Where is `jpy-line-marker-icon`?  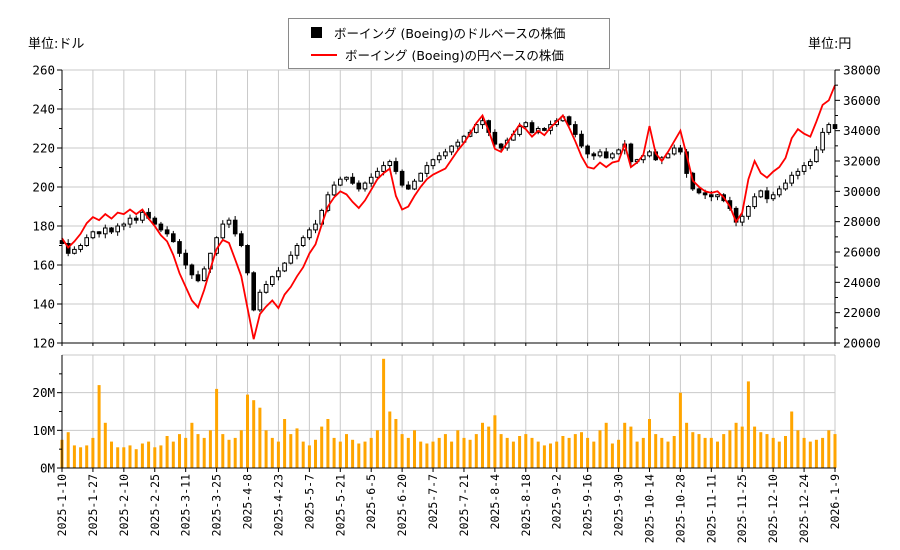
jpy-line-marker-icon is located at coordinates (324, 54).